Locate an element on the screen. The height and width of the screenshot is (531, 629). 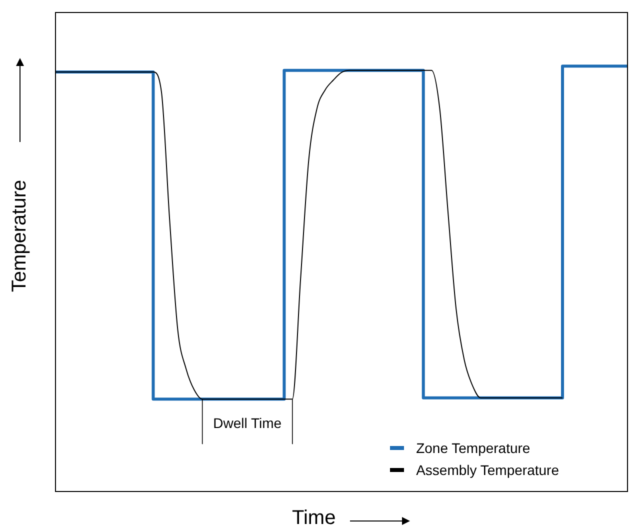
y-axis-title: Temperature is located at coordinates (20, 236).